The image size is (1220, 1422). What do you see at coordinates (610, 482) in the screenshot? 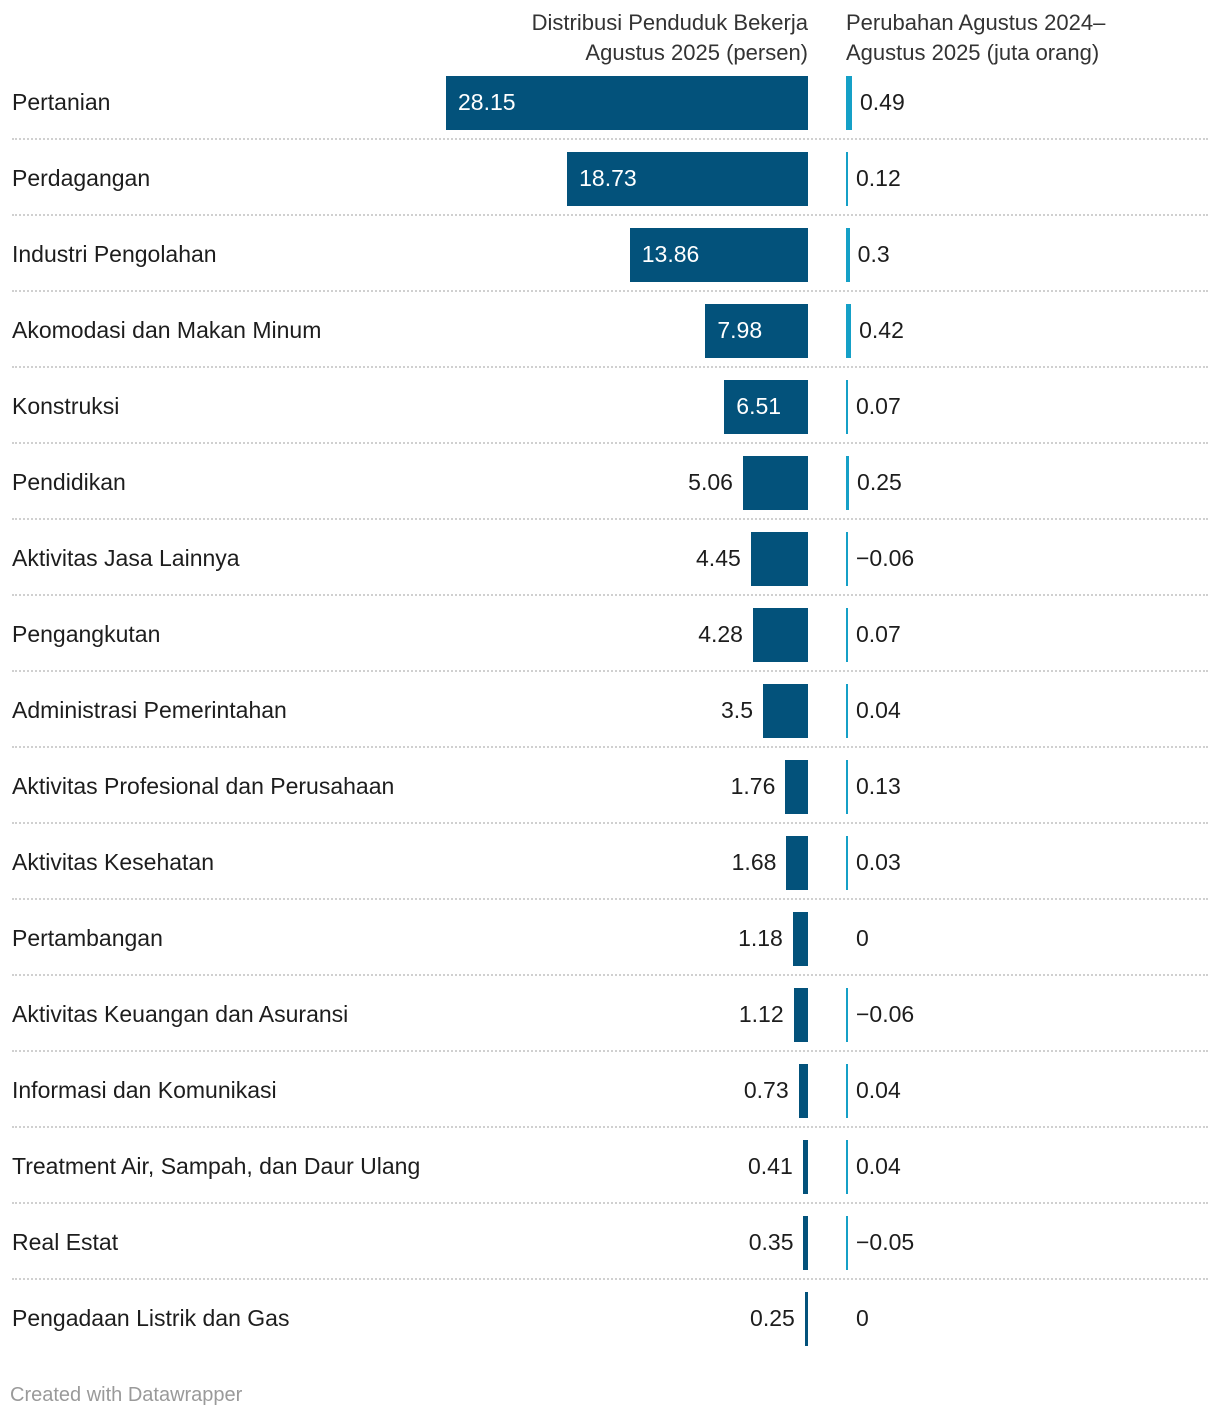
I see `table-row: Pendidikan 5.06 0.25` at bounding box center [610, 482].